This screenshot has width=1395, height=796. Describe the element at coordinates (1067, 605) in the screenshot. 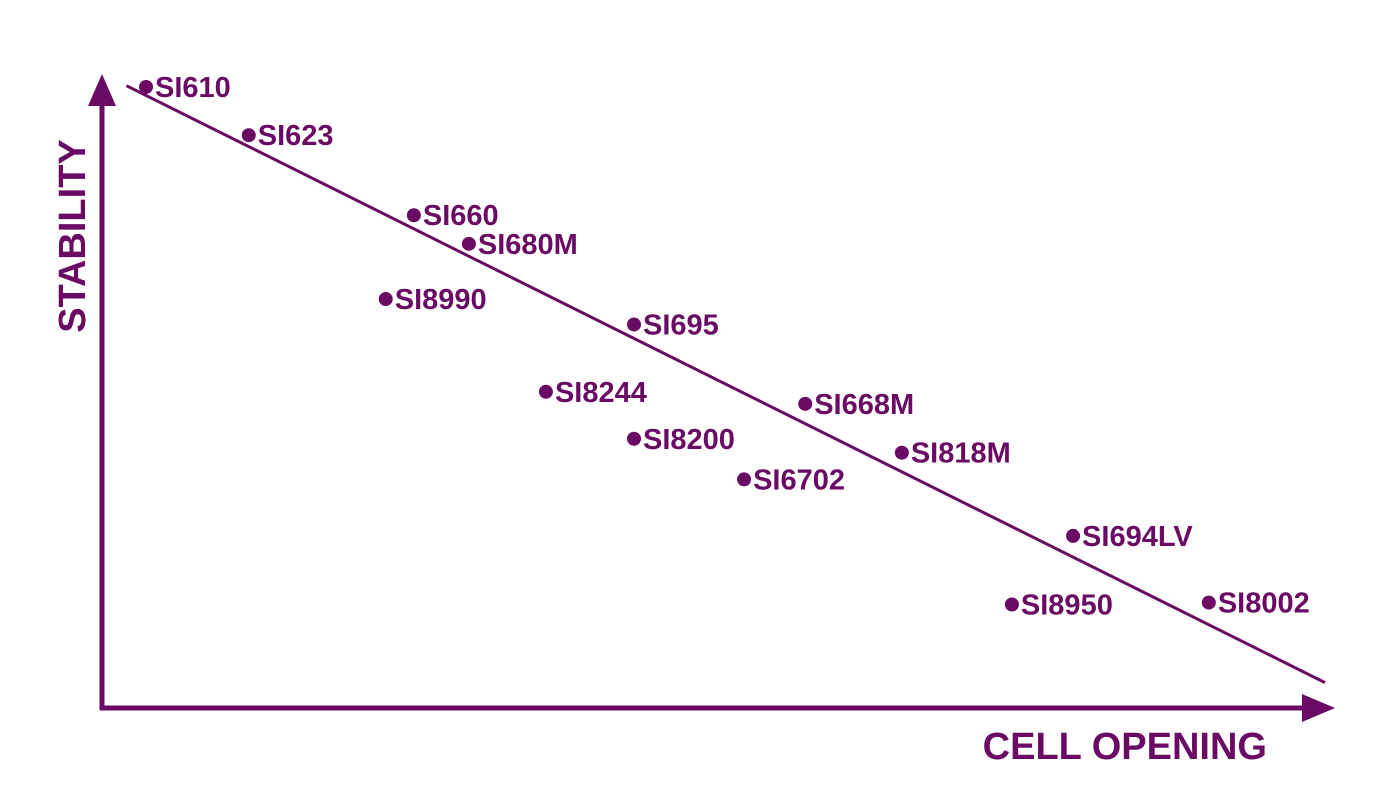

I see `data-point-label: SI8950` at that location.